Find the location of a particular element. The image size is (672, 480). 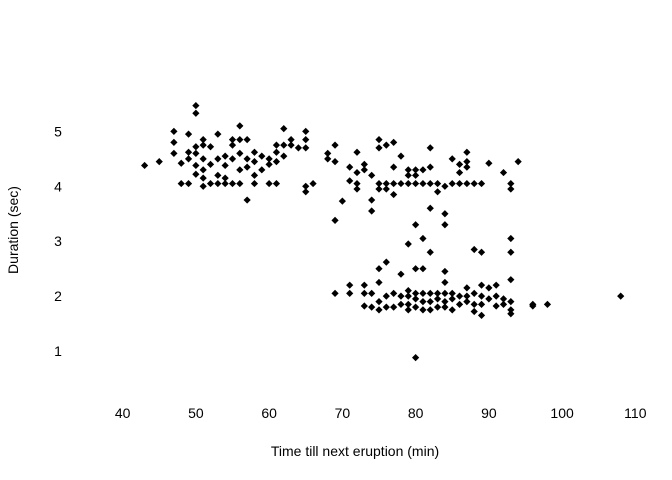

x-tick-labels: 40 50 60 70 80 90 100 110 is located at coordinates (381, 413).